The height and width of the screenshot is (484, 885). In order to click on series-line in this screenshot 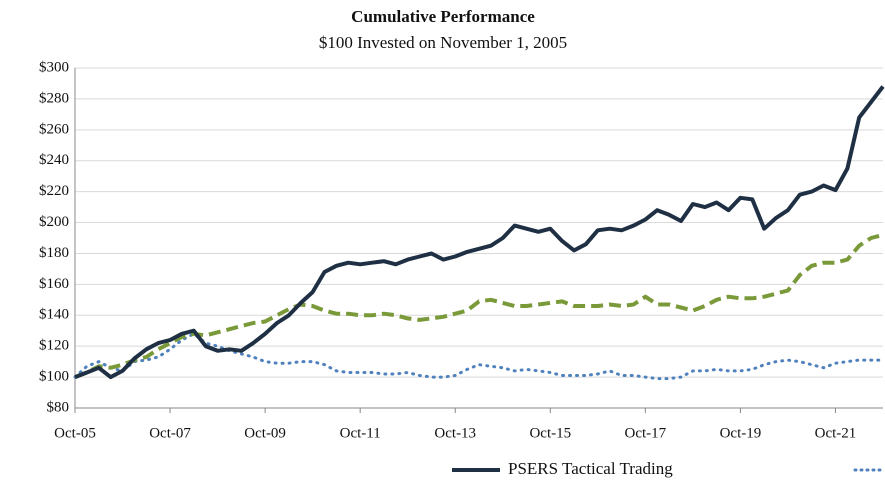, I will do `click(479, 356)`.